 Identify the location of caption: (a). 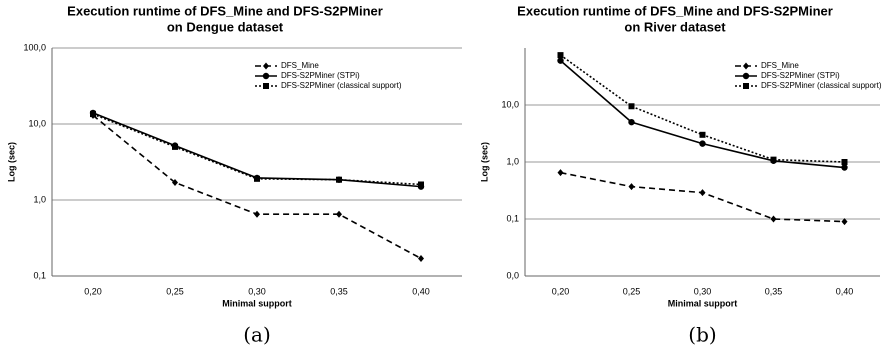
(257, 335).